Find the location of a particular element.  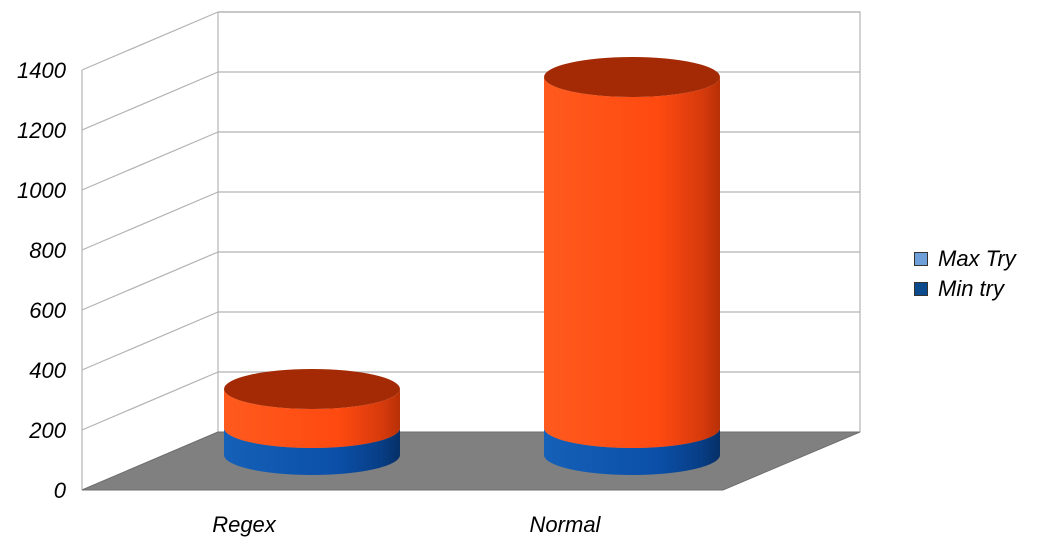

y-tick-label: 400 is located at coordinates (47, 370).